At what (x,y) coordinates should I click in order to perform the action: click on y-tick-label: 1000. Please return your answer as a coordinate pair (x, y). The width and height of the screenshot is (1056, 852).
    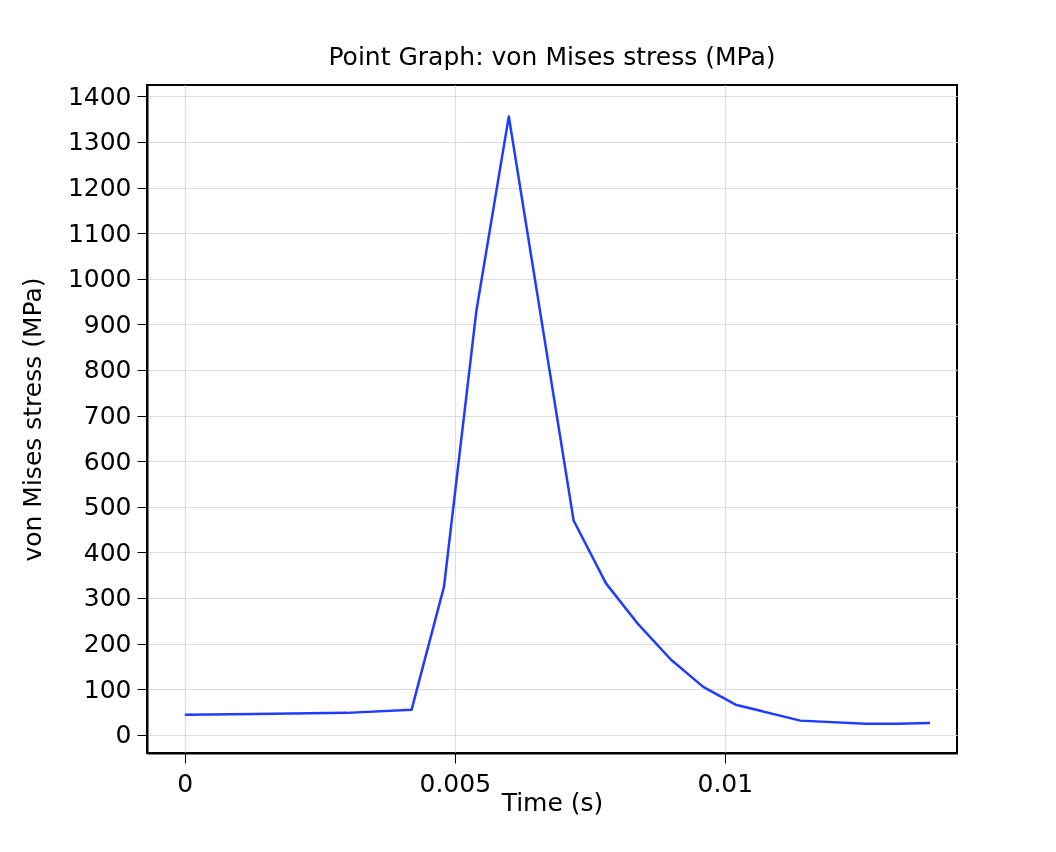
    Looking at the image, I should click on (99, 279).